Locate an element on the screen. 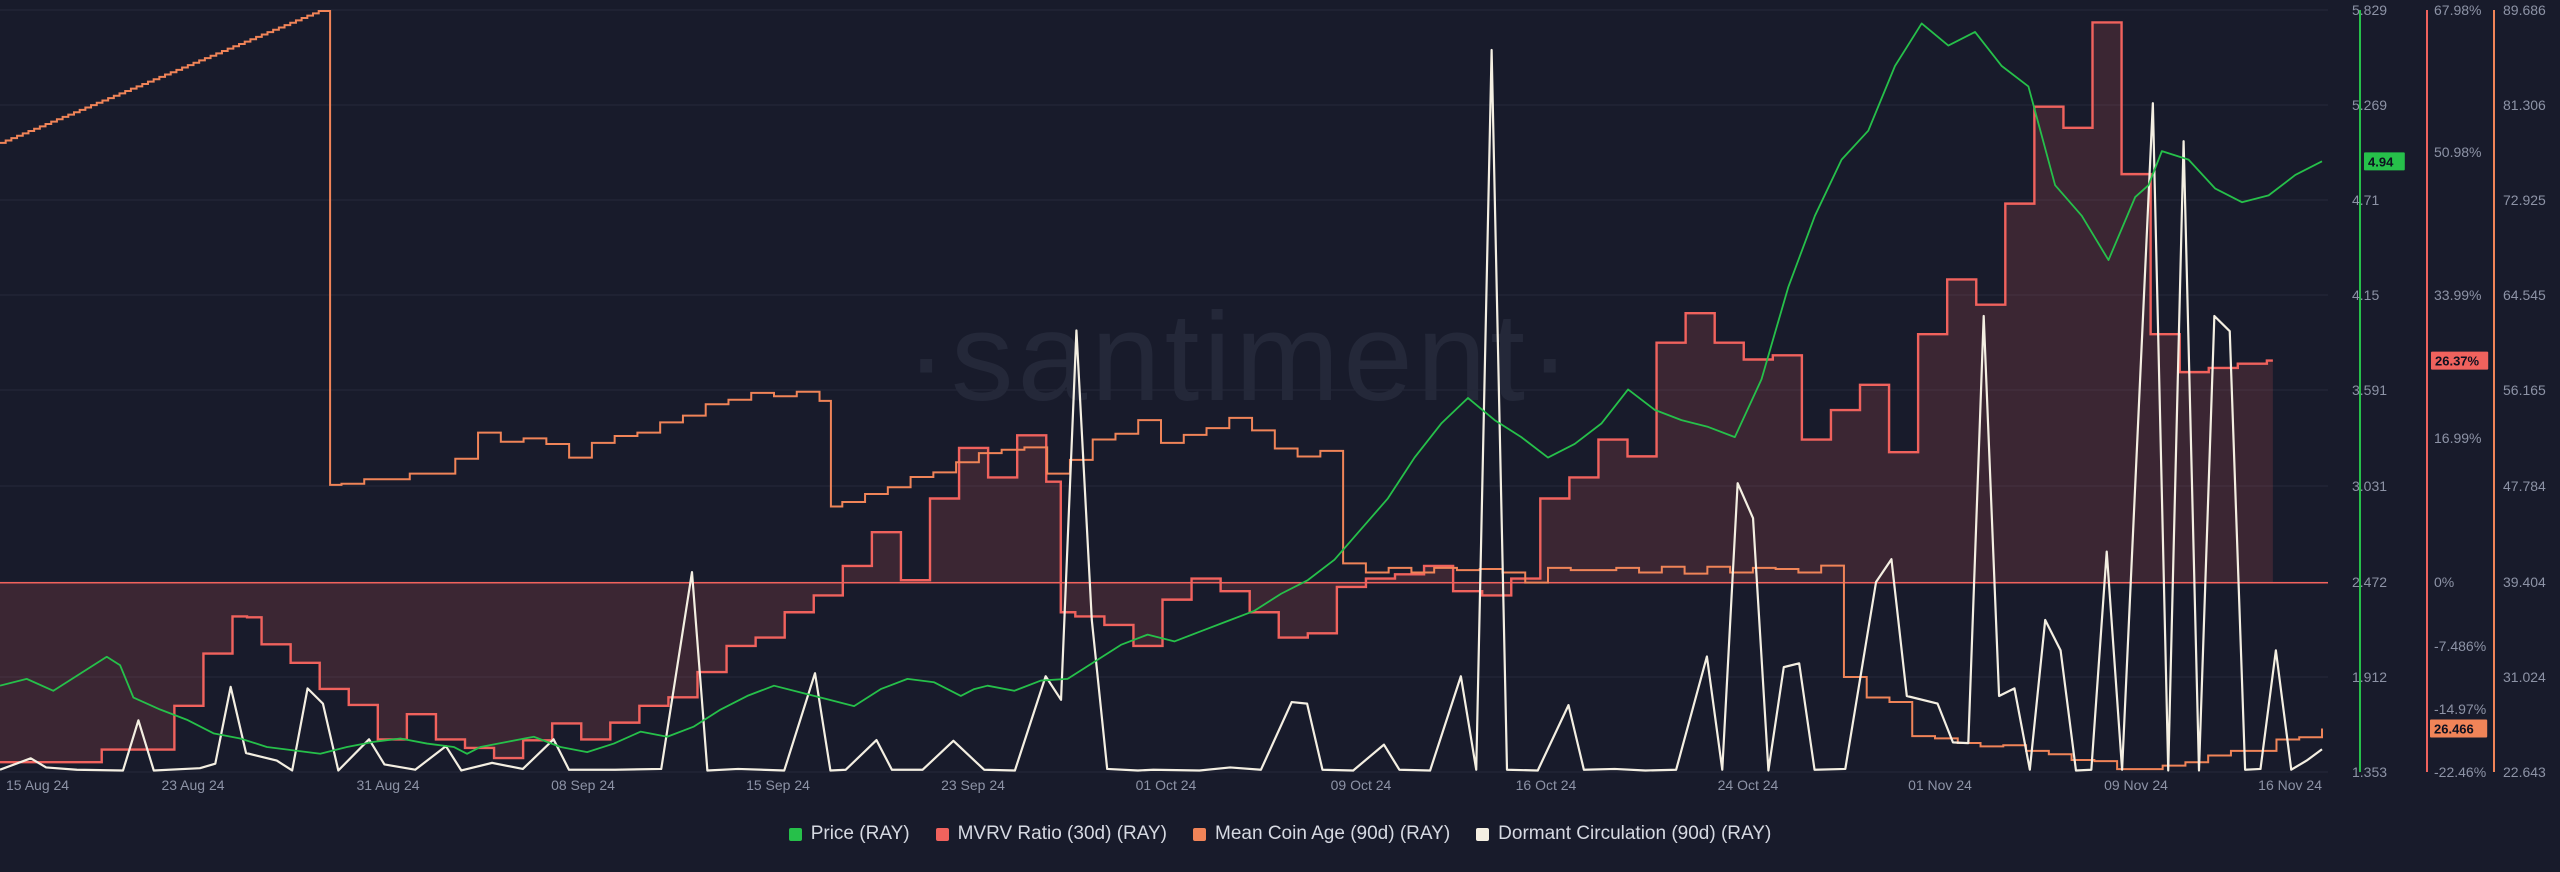  x-tick-label: 23 Aug 24 is located at coordinates (192, 785).